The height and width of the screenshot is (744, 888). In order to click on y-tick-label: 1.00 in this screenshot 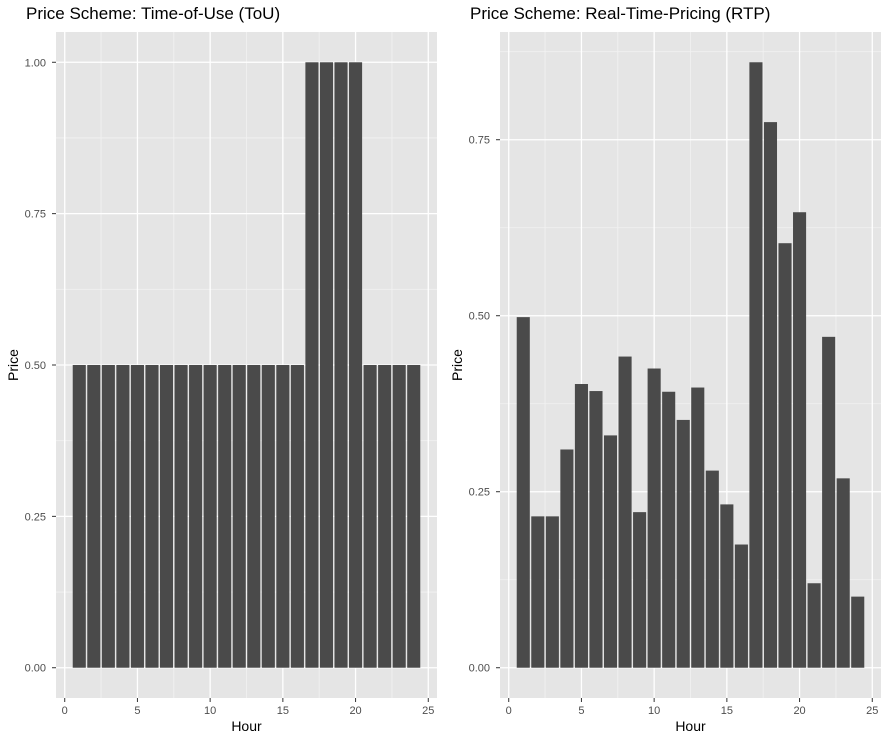, I will do `click(35, 63)`.